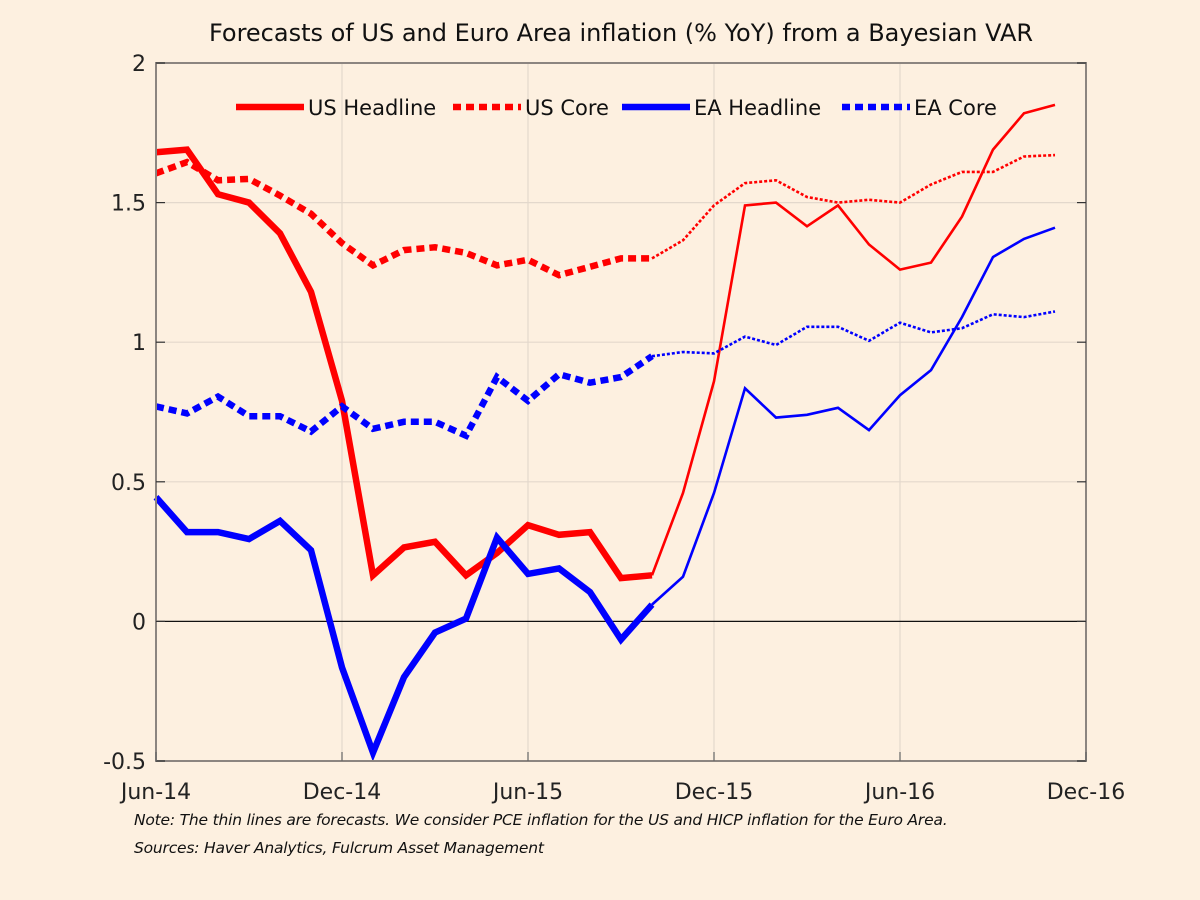 The height and width of the screenshot is (900, 1200). What do you see at coordinates (899, 792) in the screenshot?
I see `x-tick-label: Jun-16` at bounding box center [899, 792].